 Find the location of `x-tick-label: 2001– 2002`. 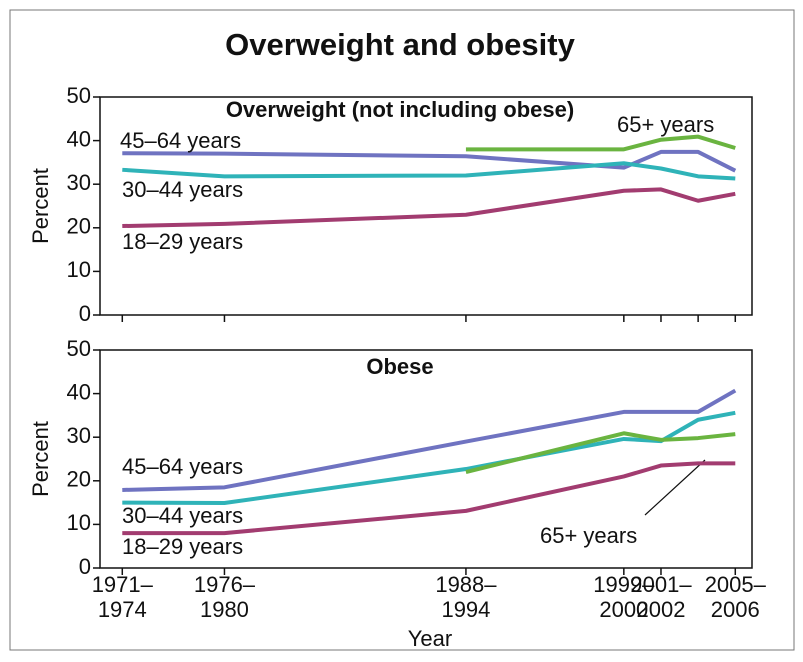

x-tick-label: 2001– 2002 is located at coordinates (661, 597).